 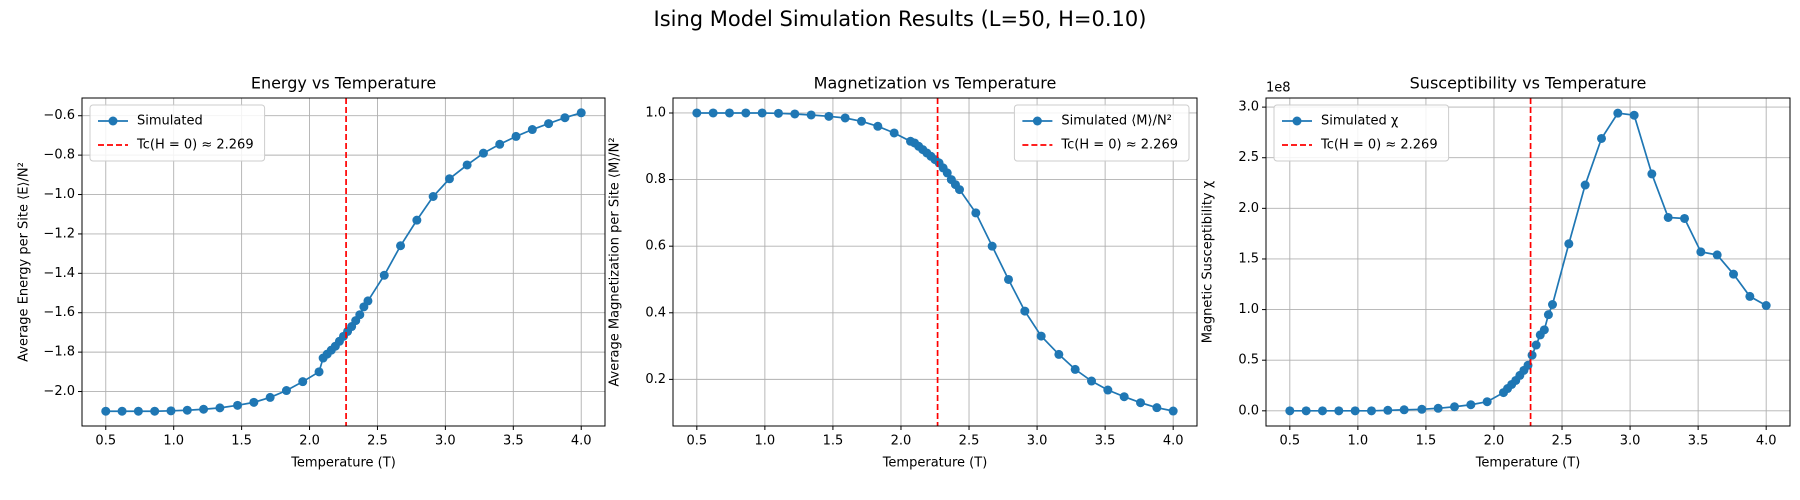 What do you see at coordinates (1248, 360) in the screenshot?
I see `y-tick-label: 0.5` at bounding box center [1248, 360].